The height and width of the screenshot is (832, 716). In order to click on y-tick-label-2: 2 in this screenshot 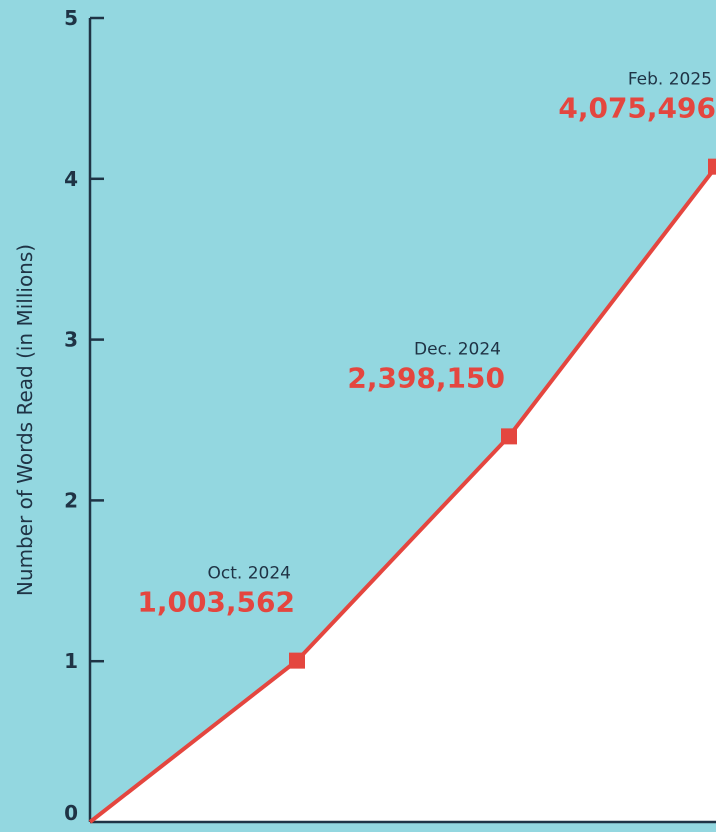, I will do `click(71, 500)`.